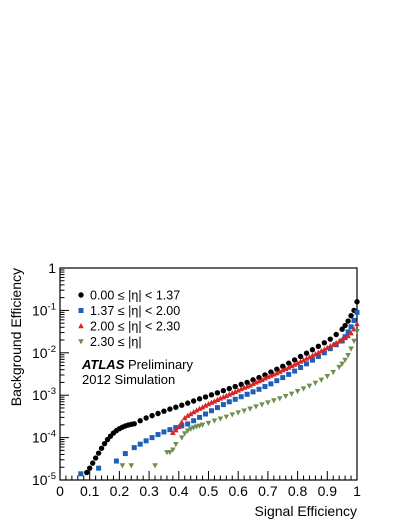  I want to click on x-tick-label: 0.6, so click(238, 491).